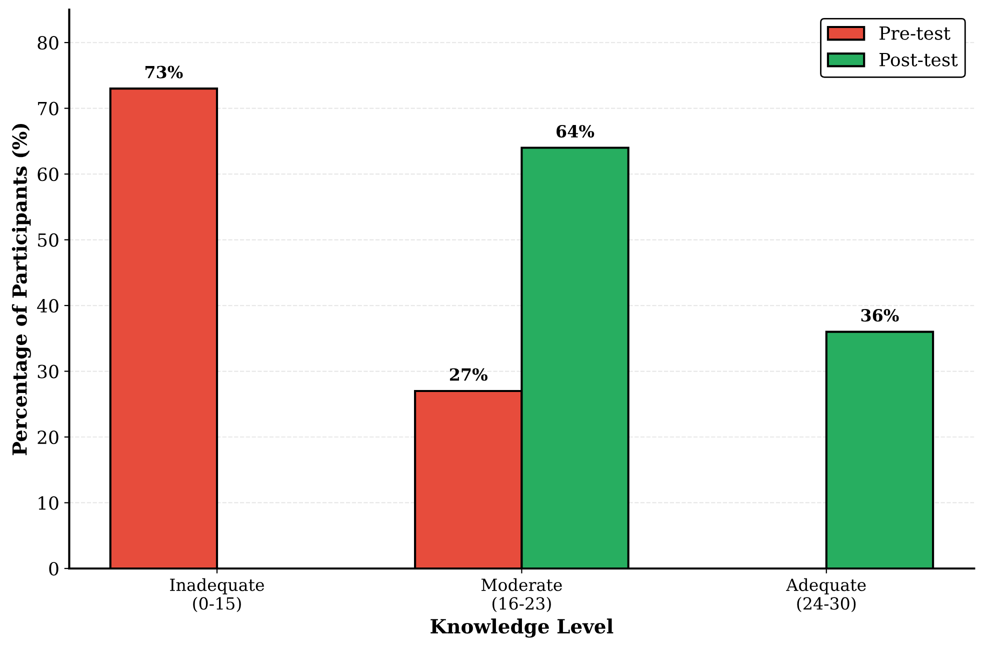  I want to click on y-tick-label: 70, so click(48, 109).